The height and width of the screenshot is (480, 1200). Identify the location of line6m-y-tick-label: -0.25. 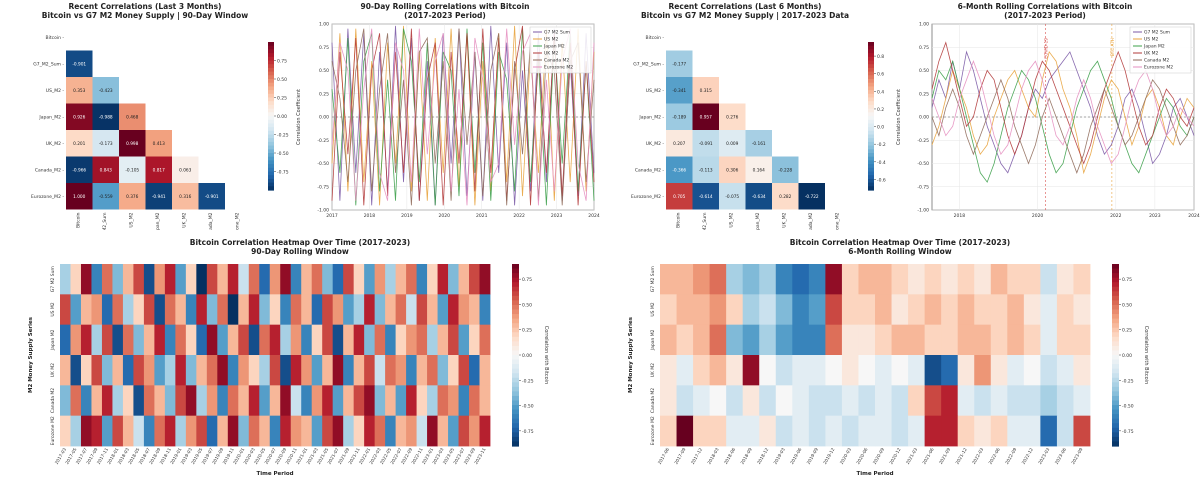
(923, 141).